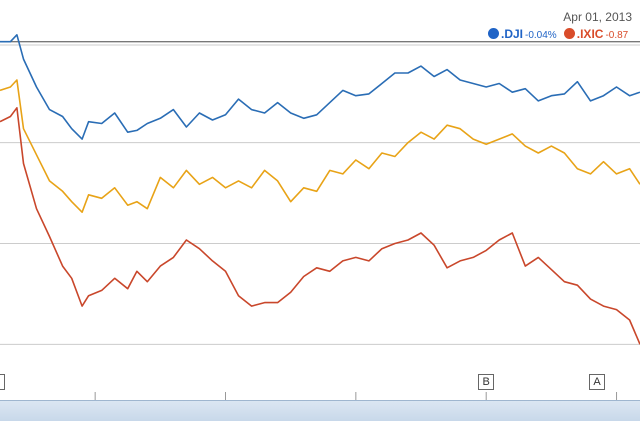 This screenshot has width=640, height=421. Describe the element at coordinates (569, 33) in the screenshot. I see `ixic-color-dot-icon` at that location.